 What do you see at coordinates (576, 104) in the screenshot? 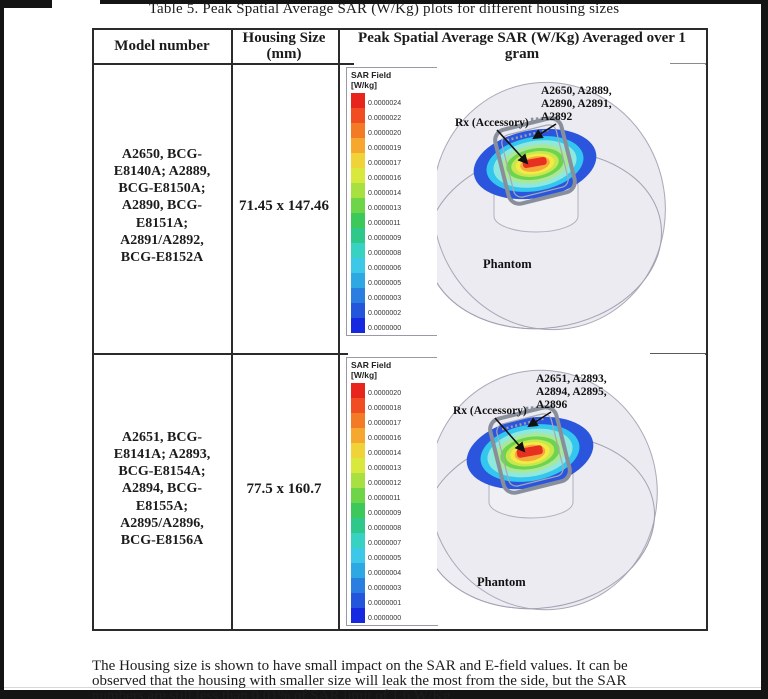
I see `device-label-line2: A2890, A2891,` at bounding box center [576, 104].